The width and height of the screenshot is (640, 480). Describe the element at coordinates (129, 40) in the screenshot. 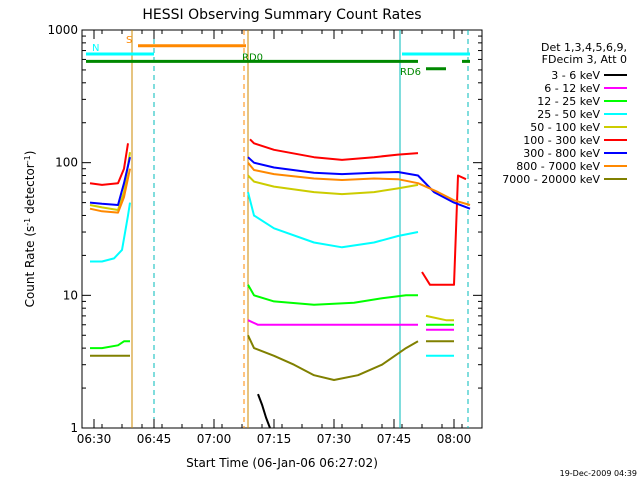

I see `flag-label-s: S` at that location.